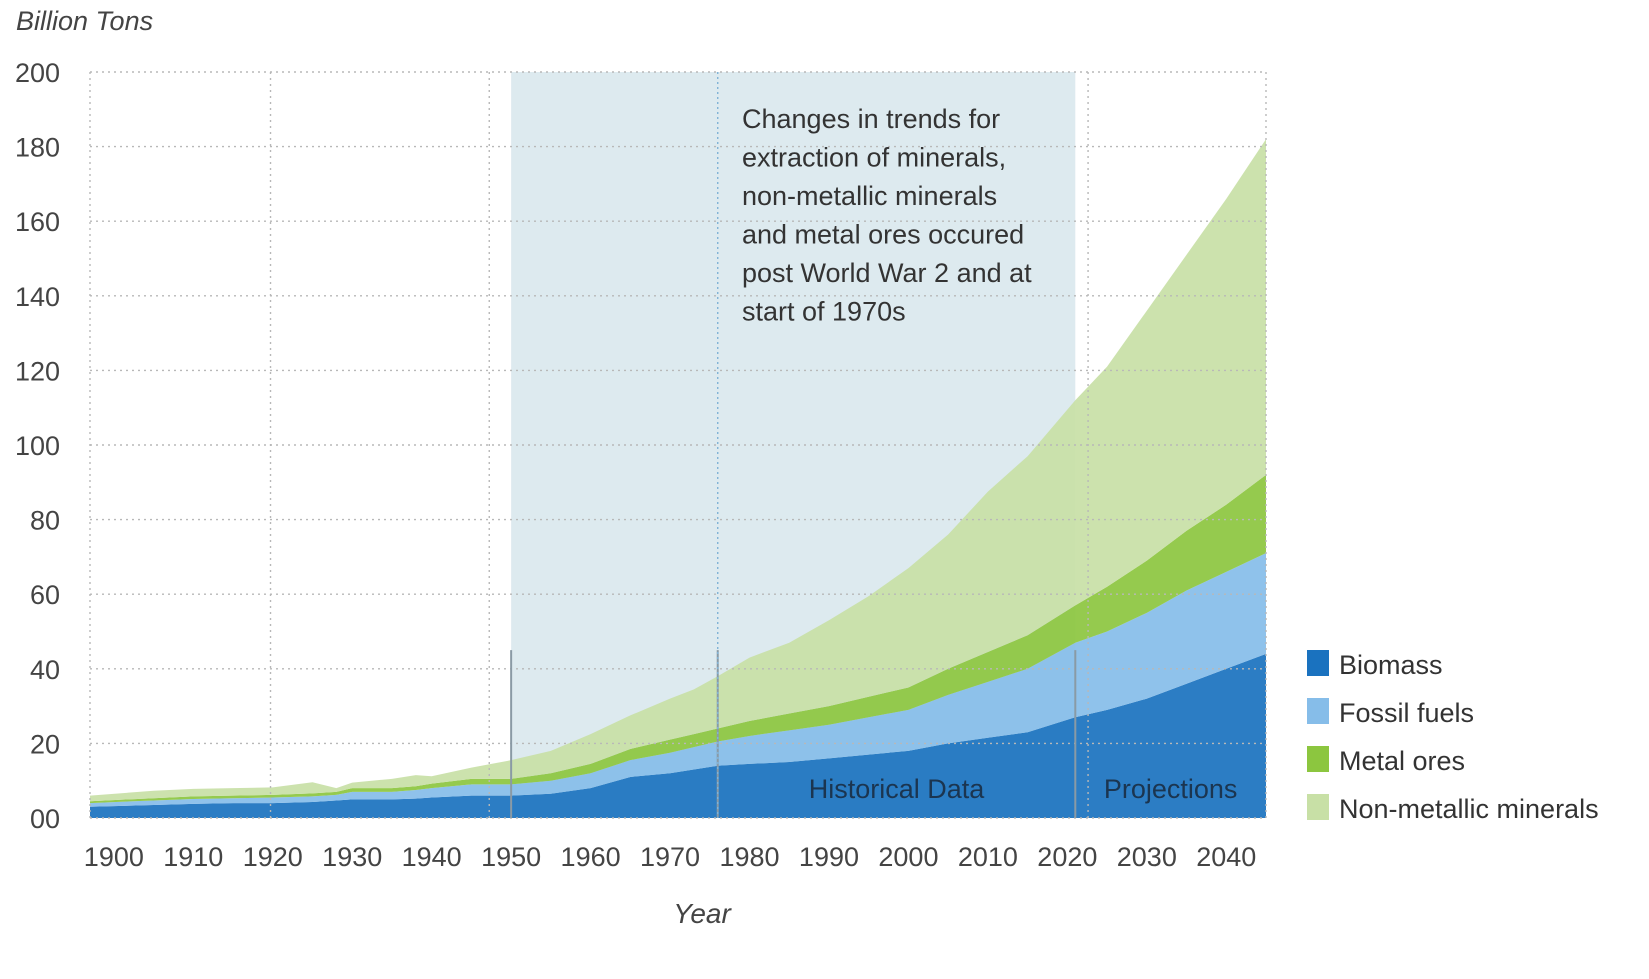 This screenshot has height=979, width=1649. What do you see at coordinates (897, 789) in the screenshot?
I see `region-label-historical-data: Historical Data` at bounding box center [897, 789].